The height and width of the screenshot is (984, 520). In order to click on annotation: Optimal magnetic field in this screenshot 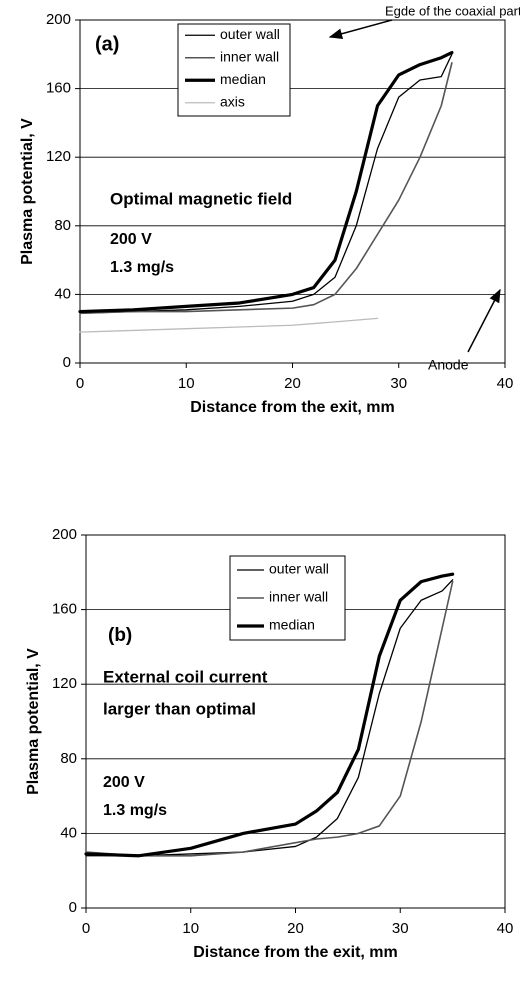, I will do `click(201, 198)`.